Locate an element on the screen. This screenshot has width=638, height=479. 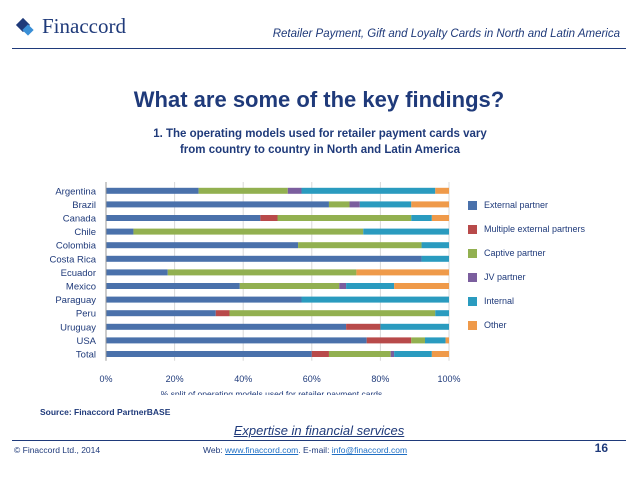
legend-label: External partner is located at coordinates (516, 205).